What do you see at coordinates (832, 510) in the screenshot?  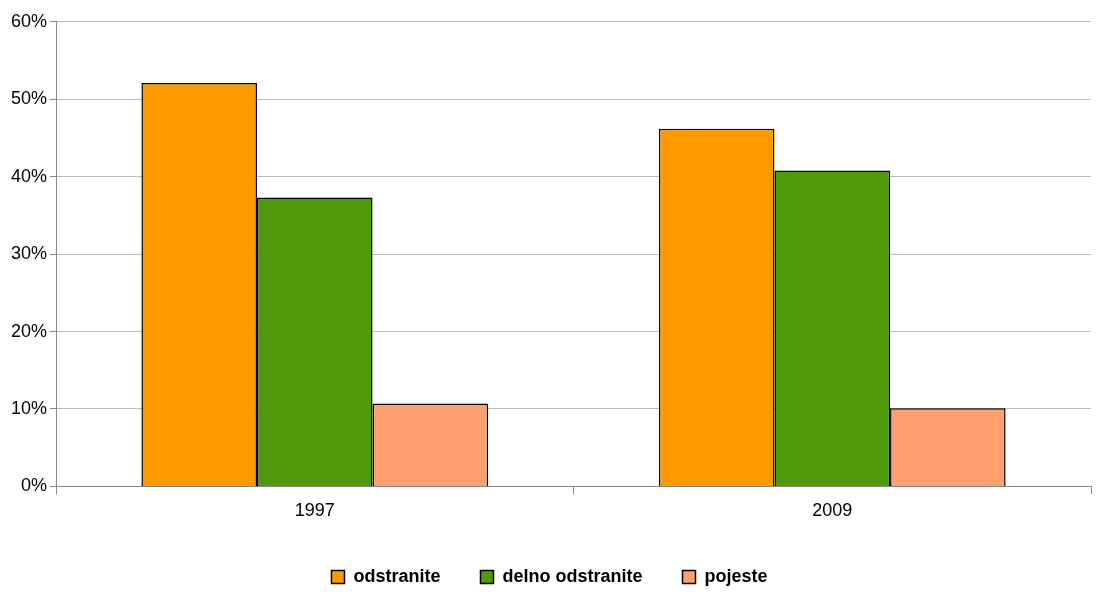 I see `x-tick-label: 2009` at bounding box center [832, 510].